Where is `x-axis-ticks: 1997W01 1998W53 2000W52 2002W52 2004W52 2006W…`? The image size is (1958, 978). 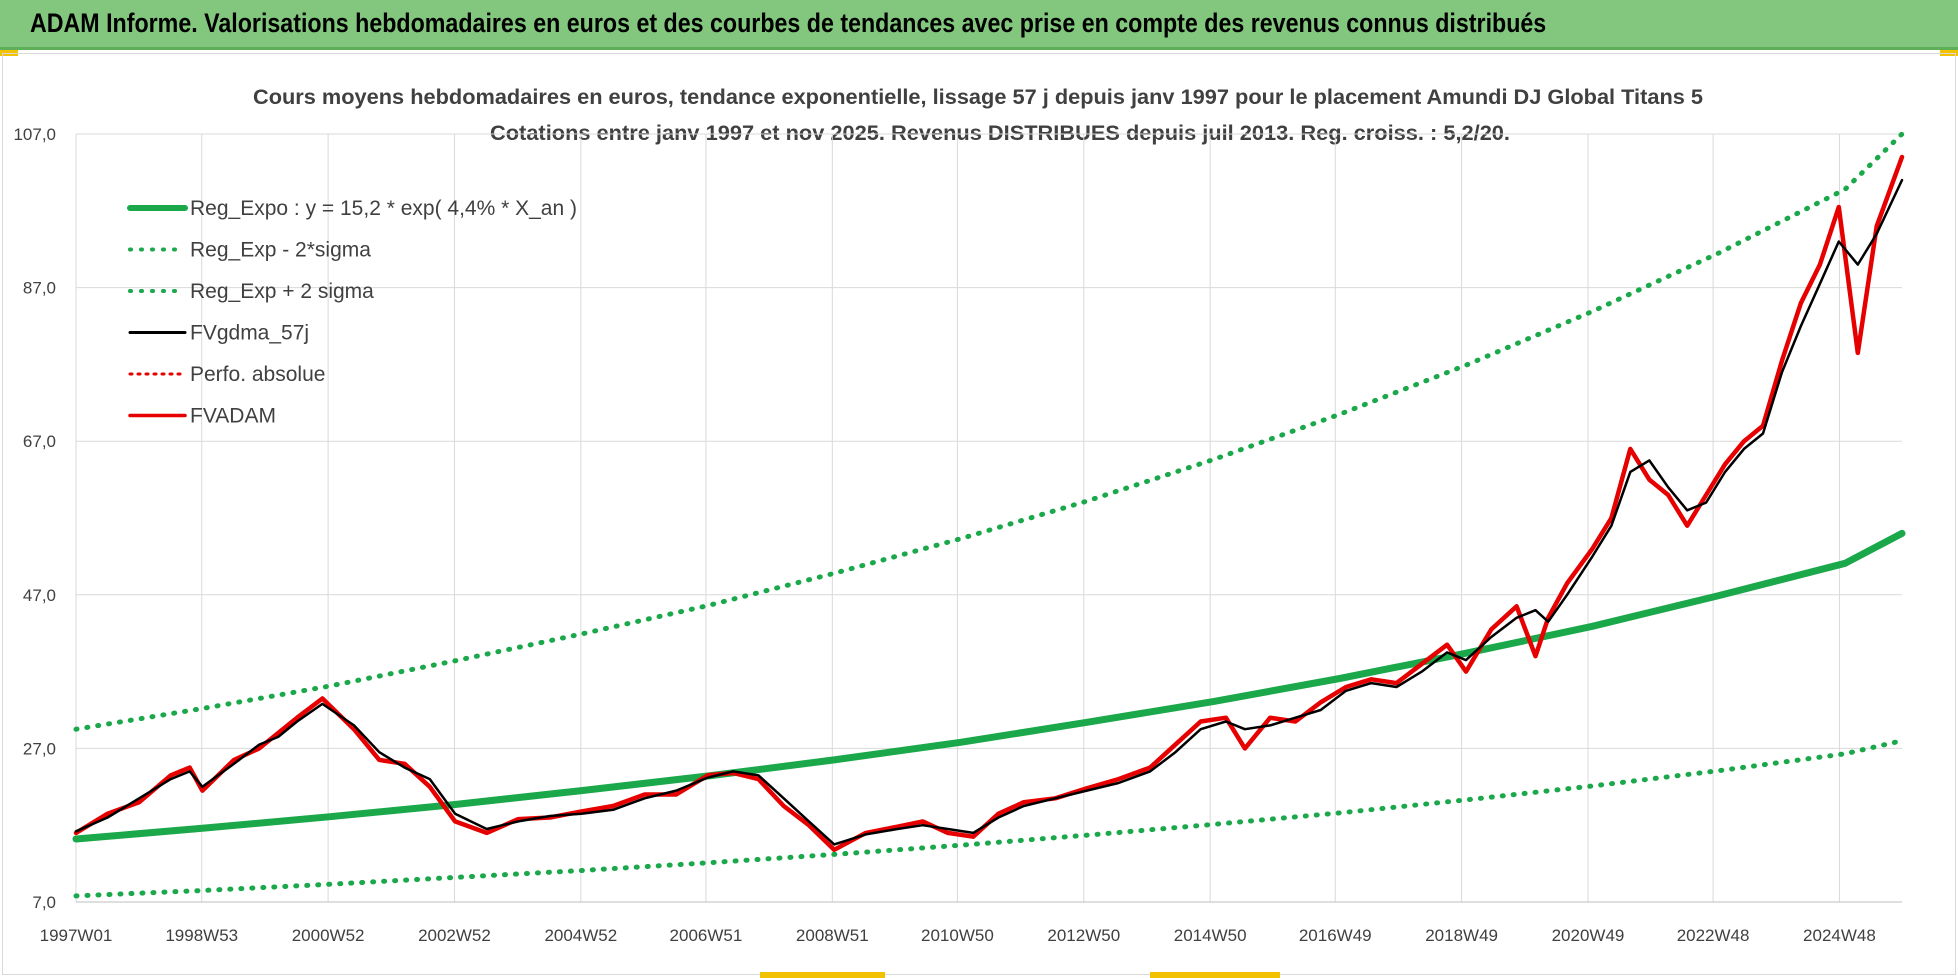 x-axis-ticks: 1997W01 1998W53 2000W52 2002W52 2004W52 2006W… is located at coordinates (958, 935).